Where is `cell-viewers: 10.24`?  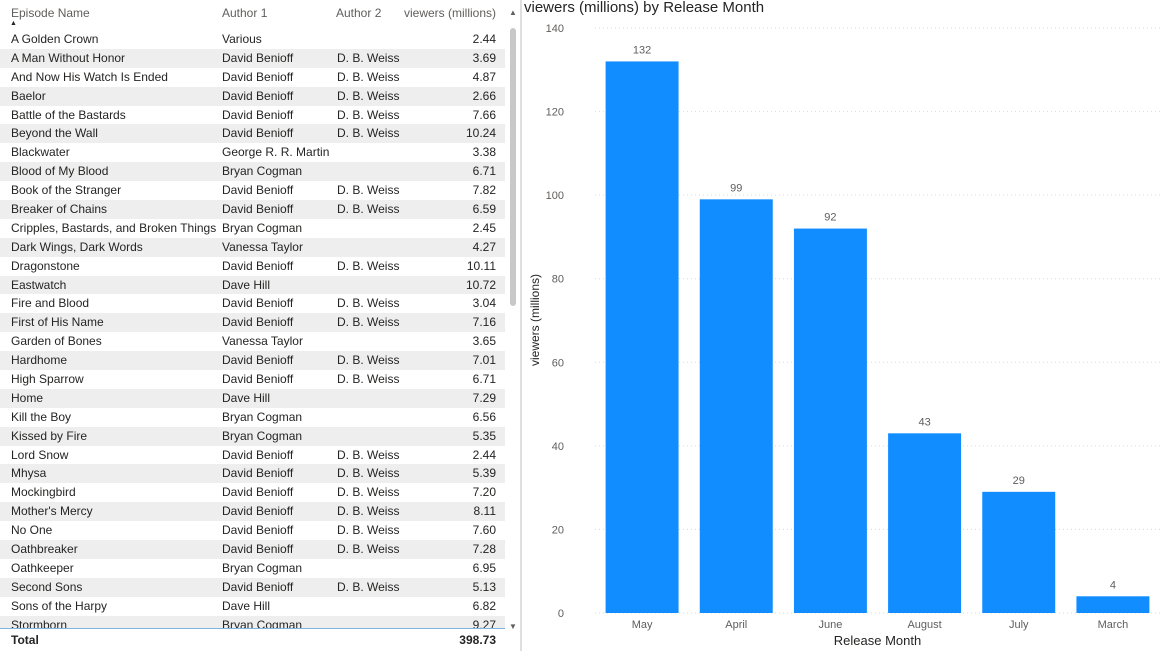
cell-viewers: 10.24 is located at coordinates (480, 133).